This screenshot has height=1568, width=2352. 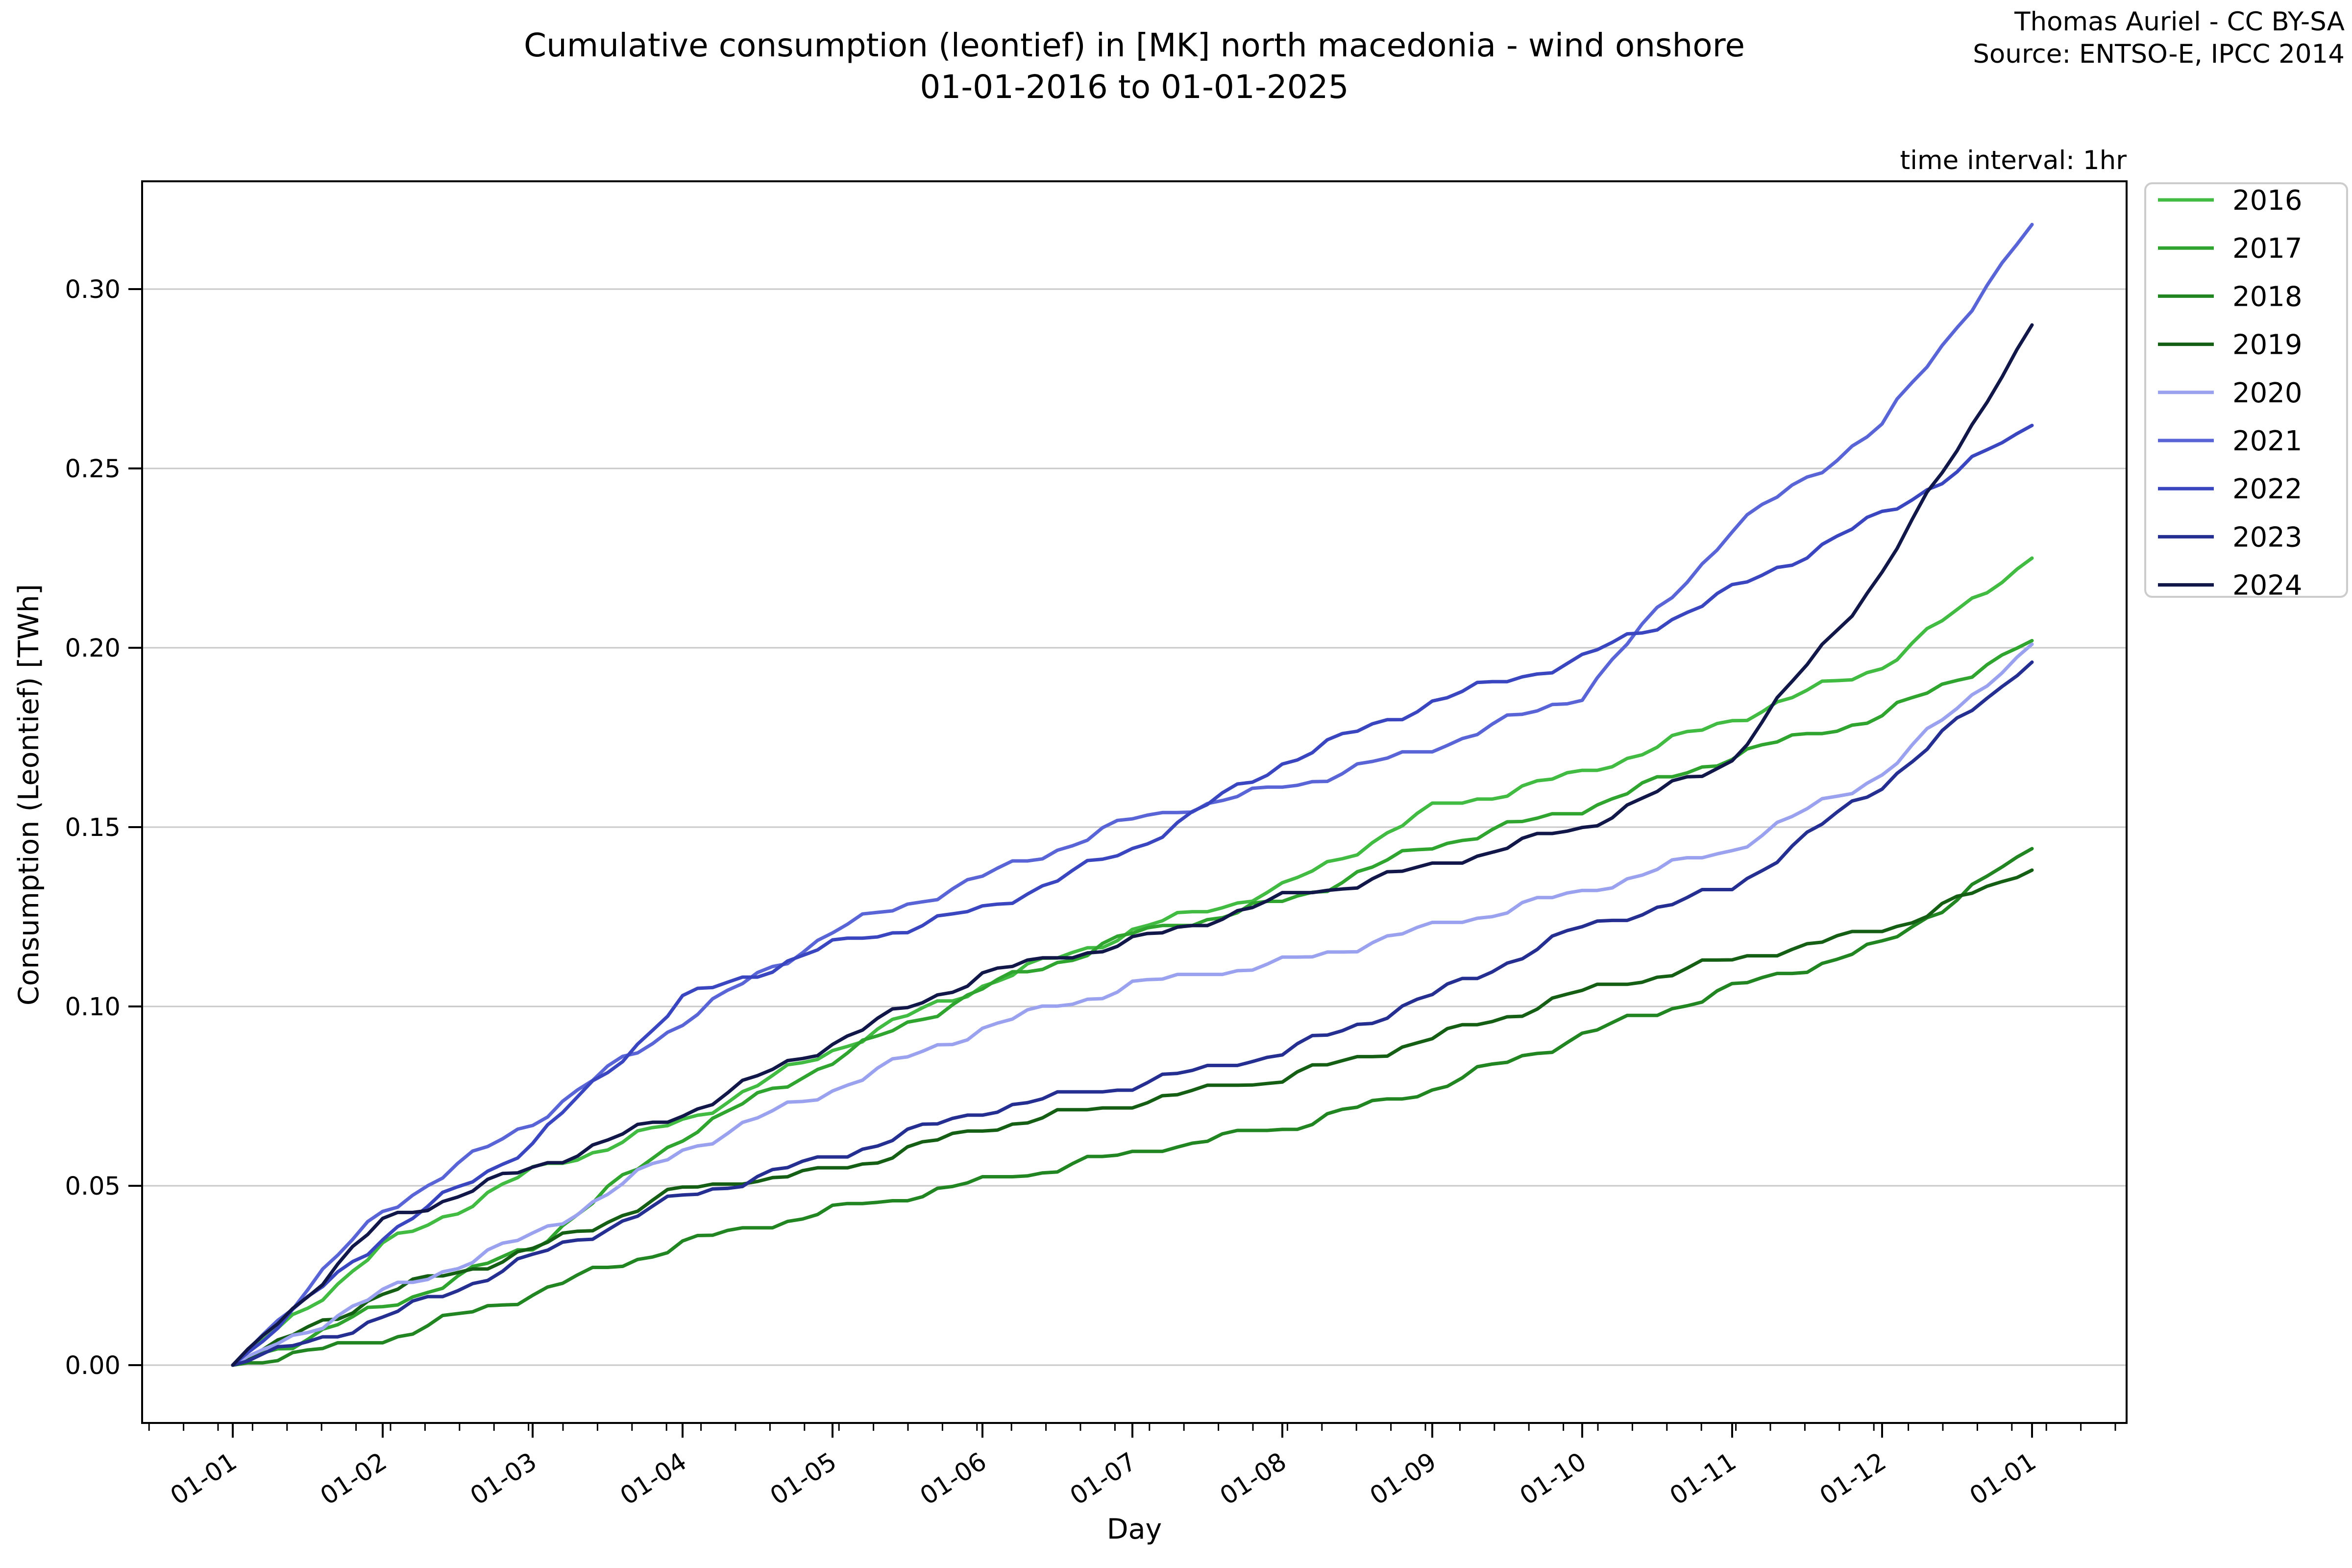 I want to click on legend-label-2019: 2019, so click(x=2268, y=345).